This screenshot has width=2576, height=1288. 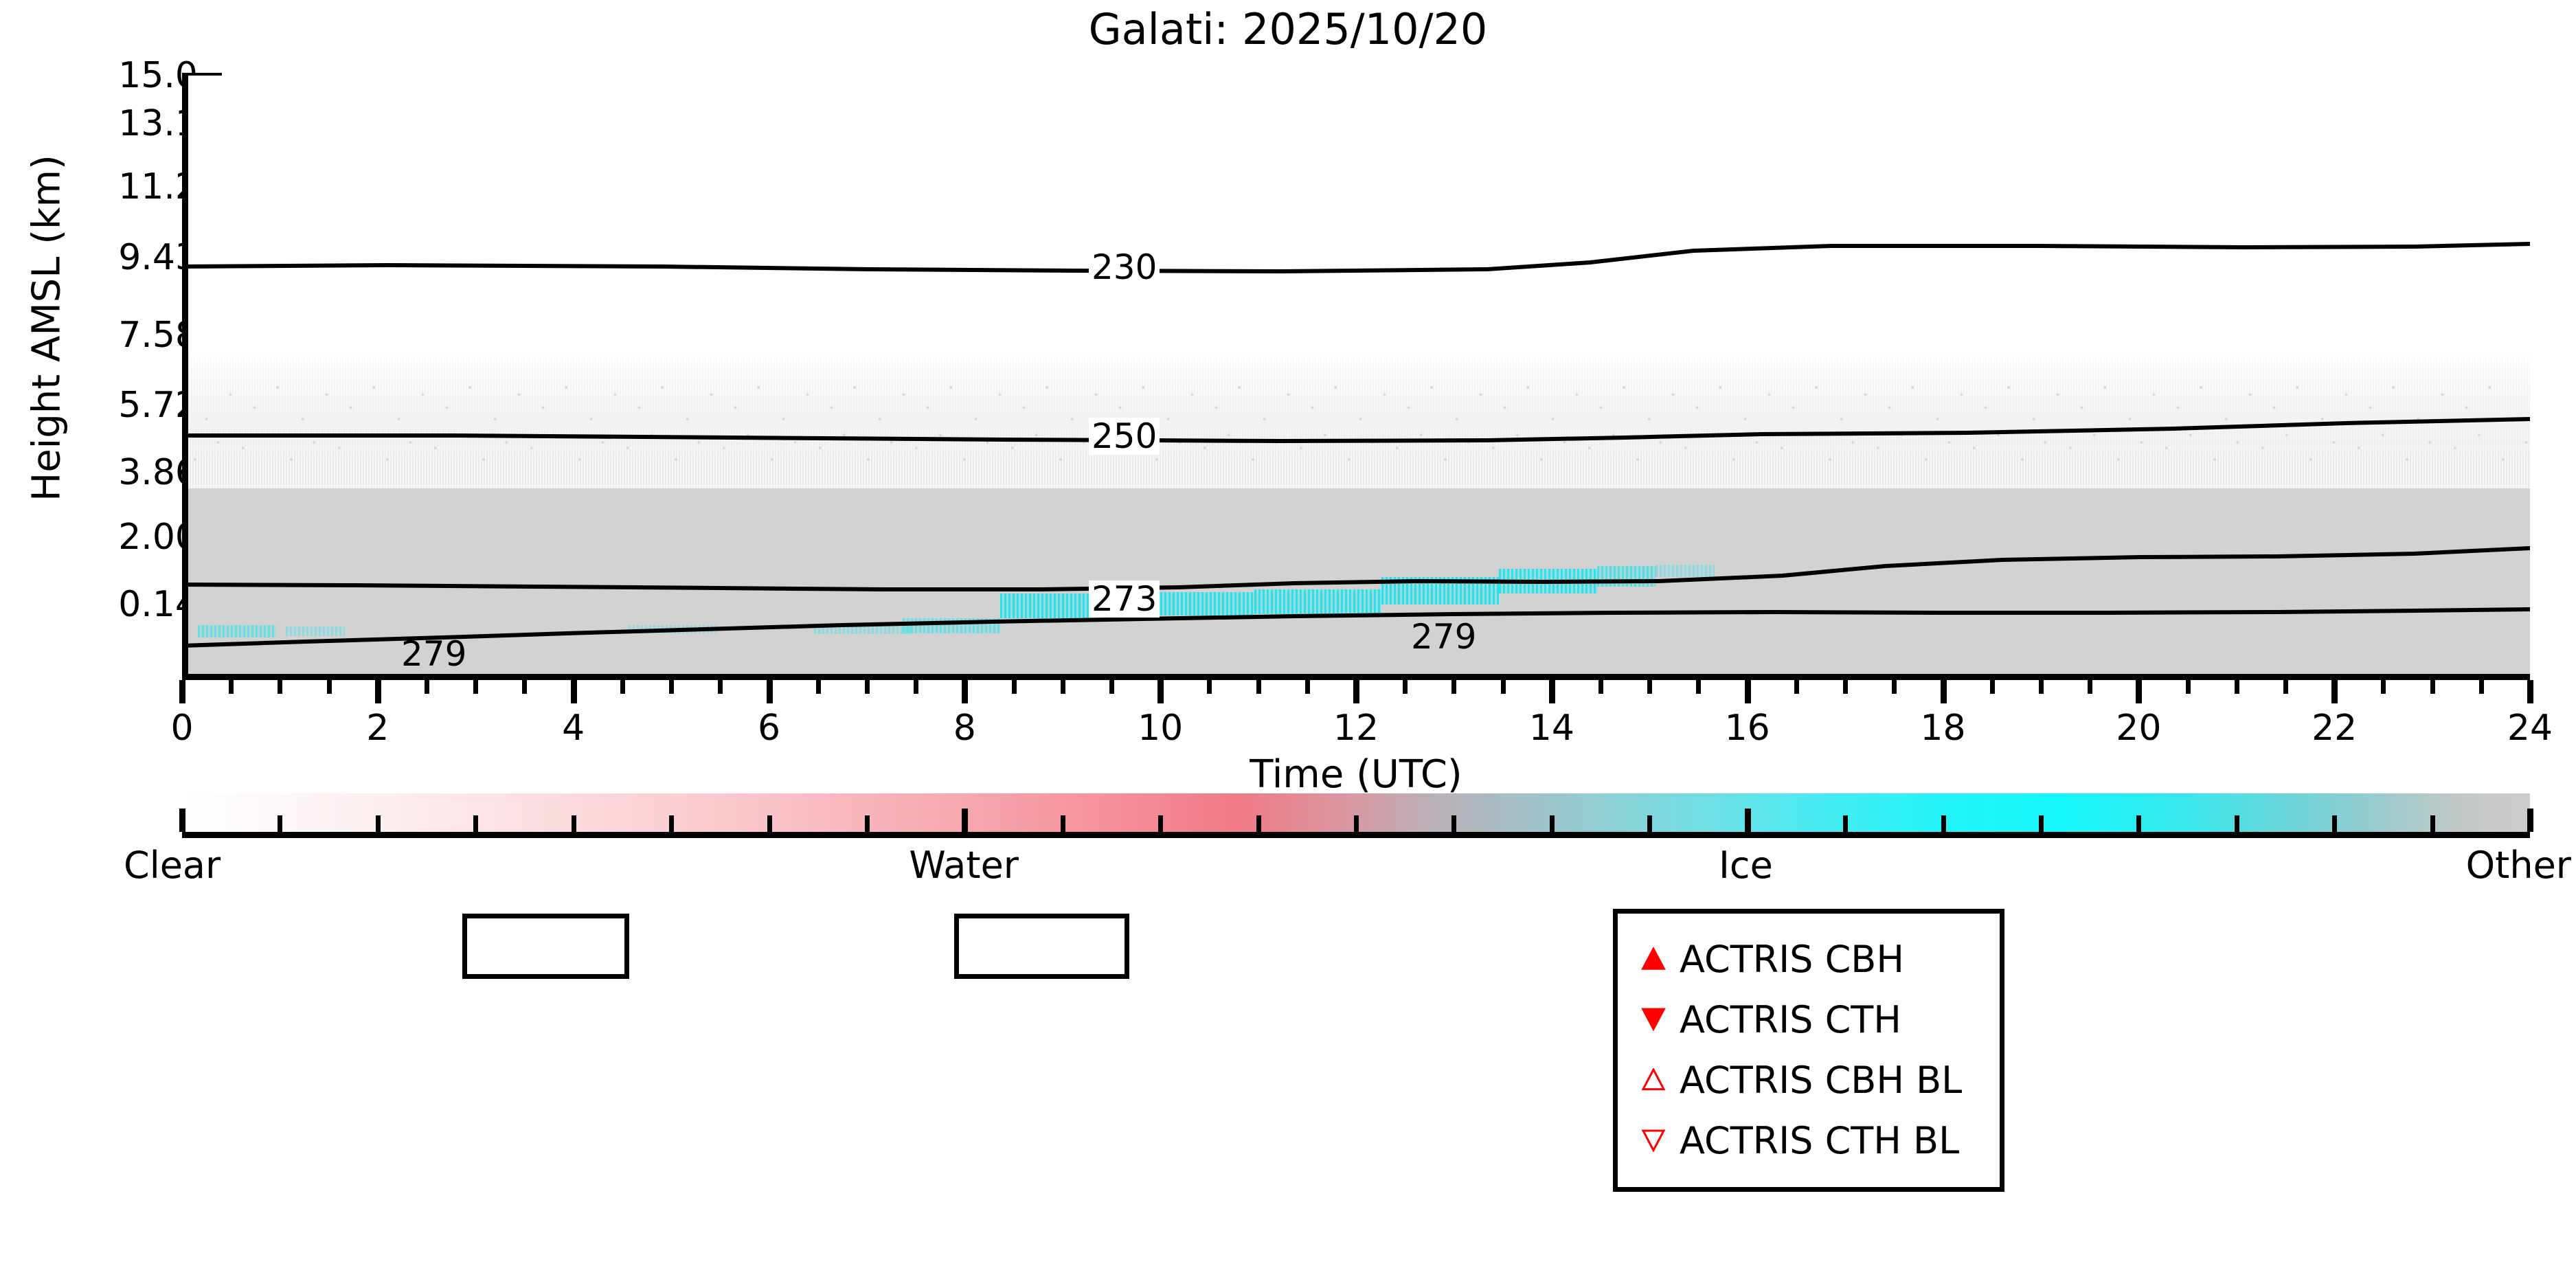 What do you see at coordinates (1359, 581) in the screenshot?
I see `backscatter-solid-layer` at bounding box center [1359, 581].